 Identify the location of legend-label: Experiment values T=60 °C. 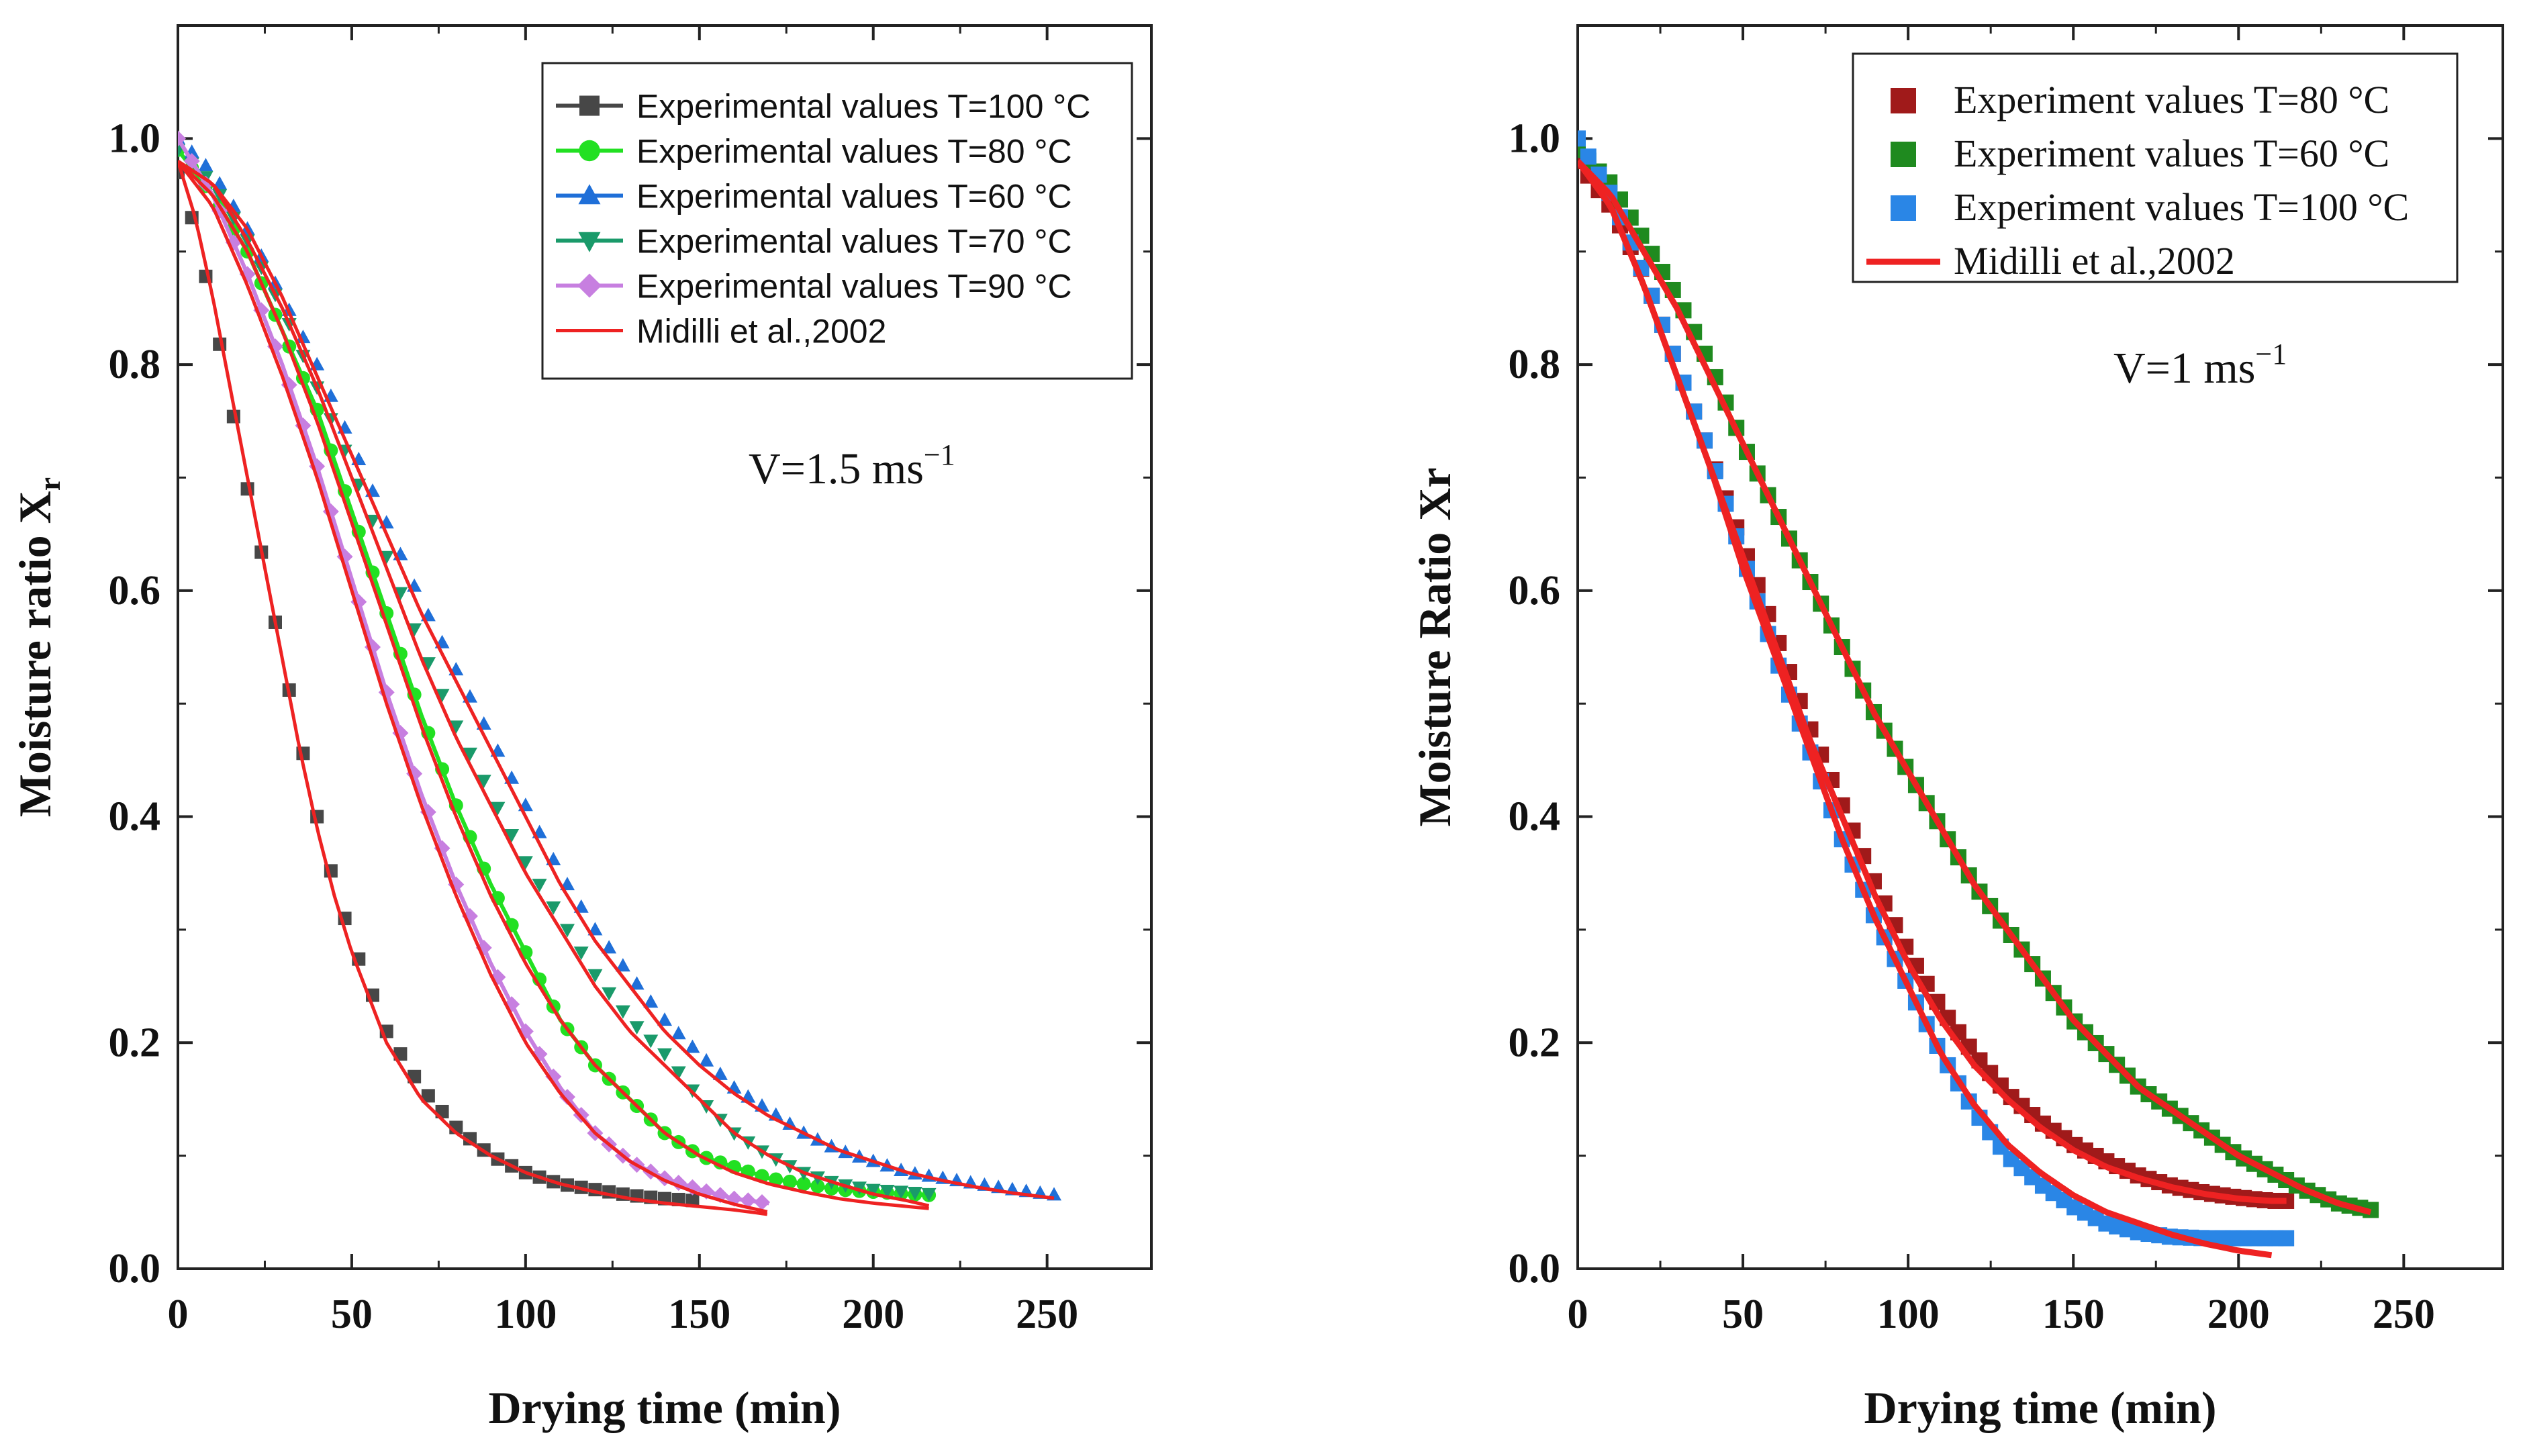
(2171, 153).